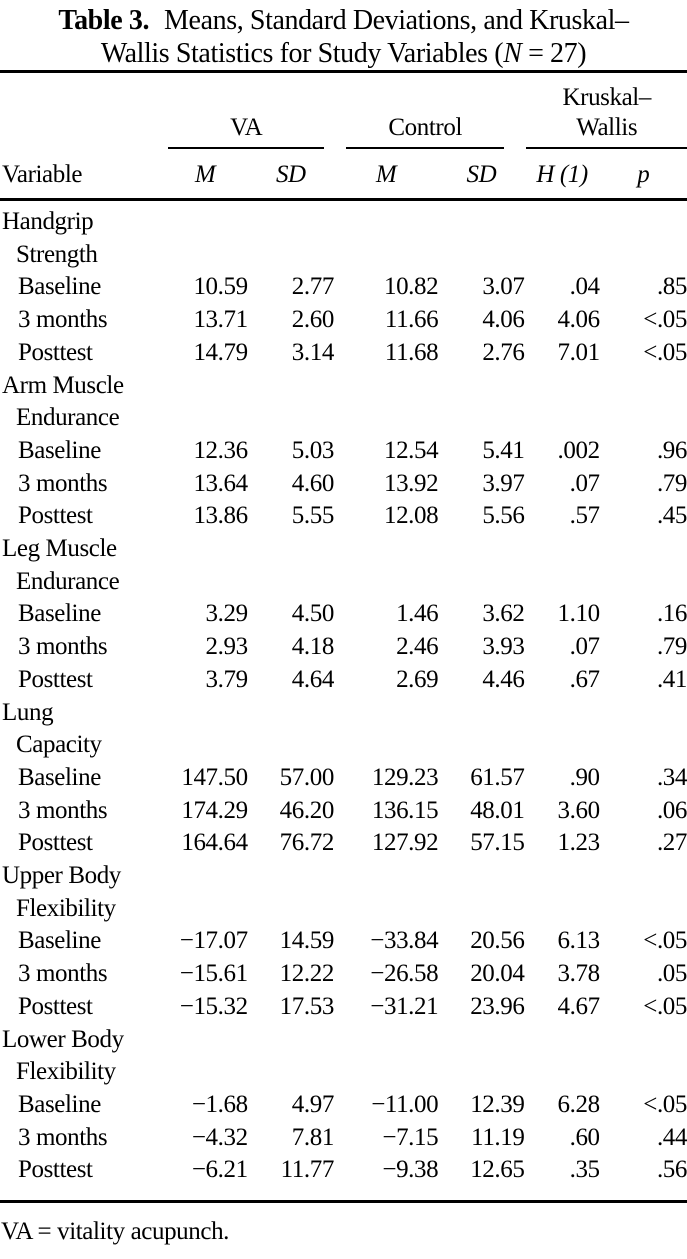 The image size is (687, 1259). Describe the element at coordinates (417, 647) in the screenshot. I see `cell-value: 2.46` at that location.